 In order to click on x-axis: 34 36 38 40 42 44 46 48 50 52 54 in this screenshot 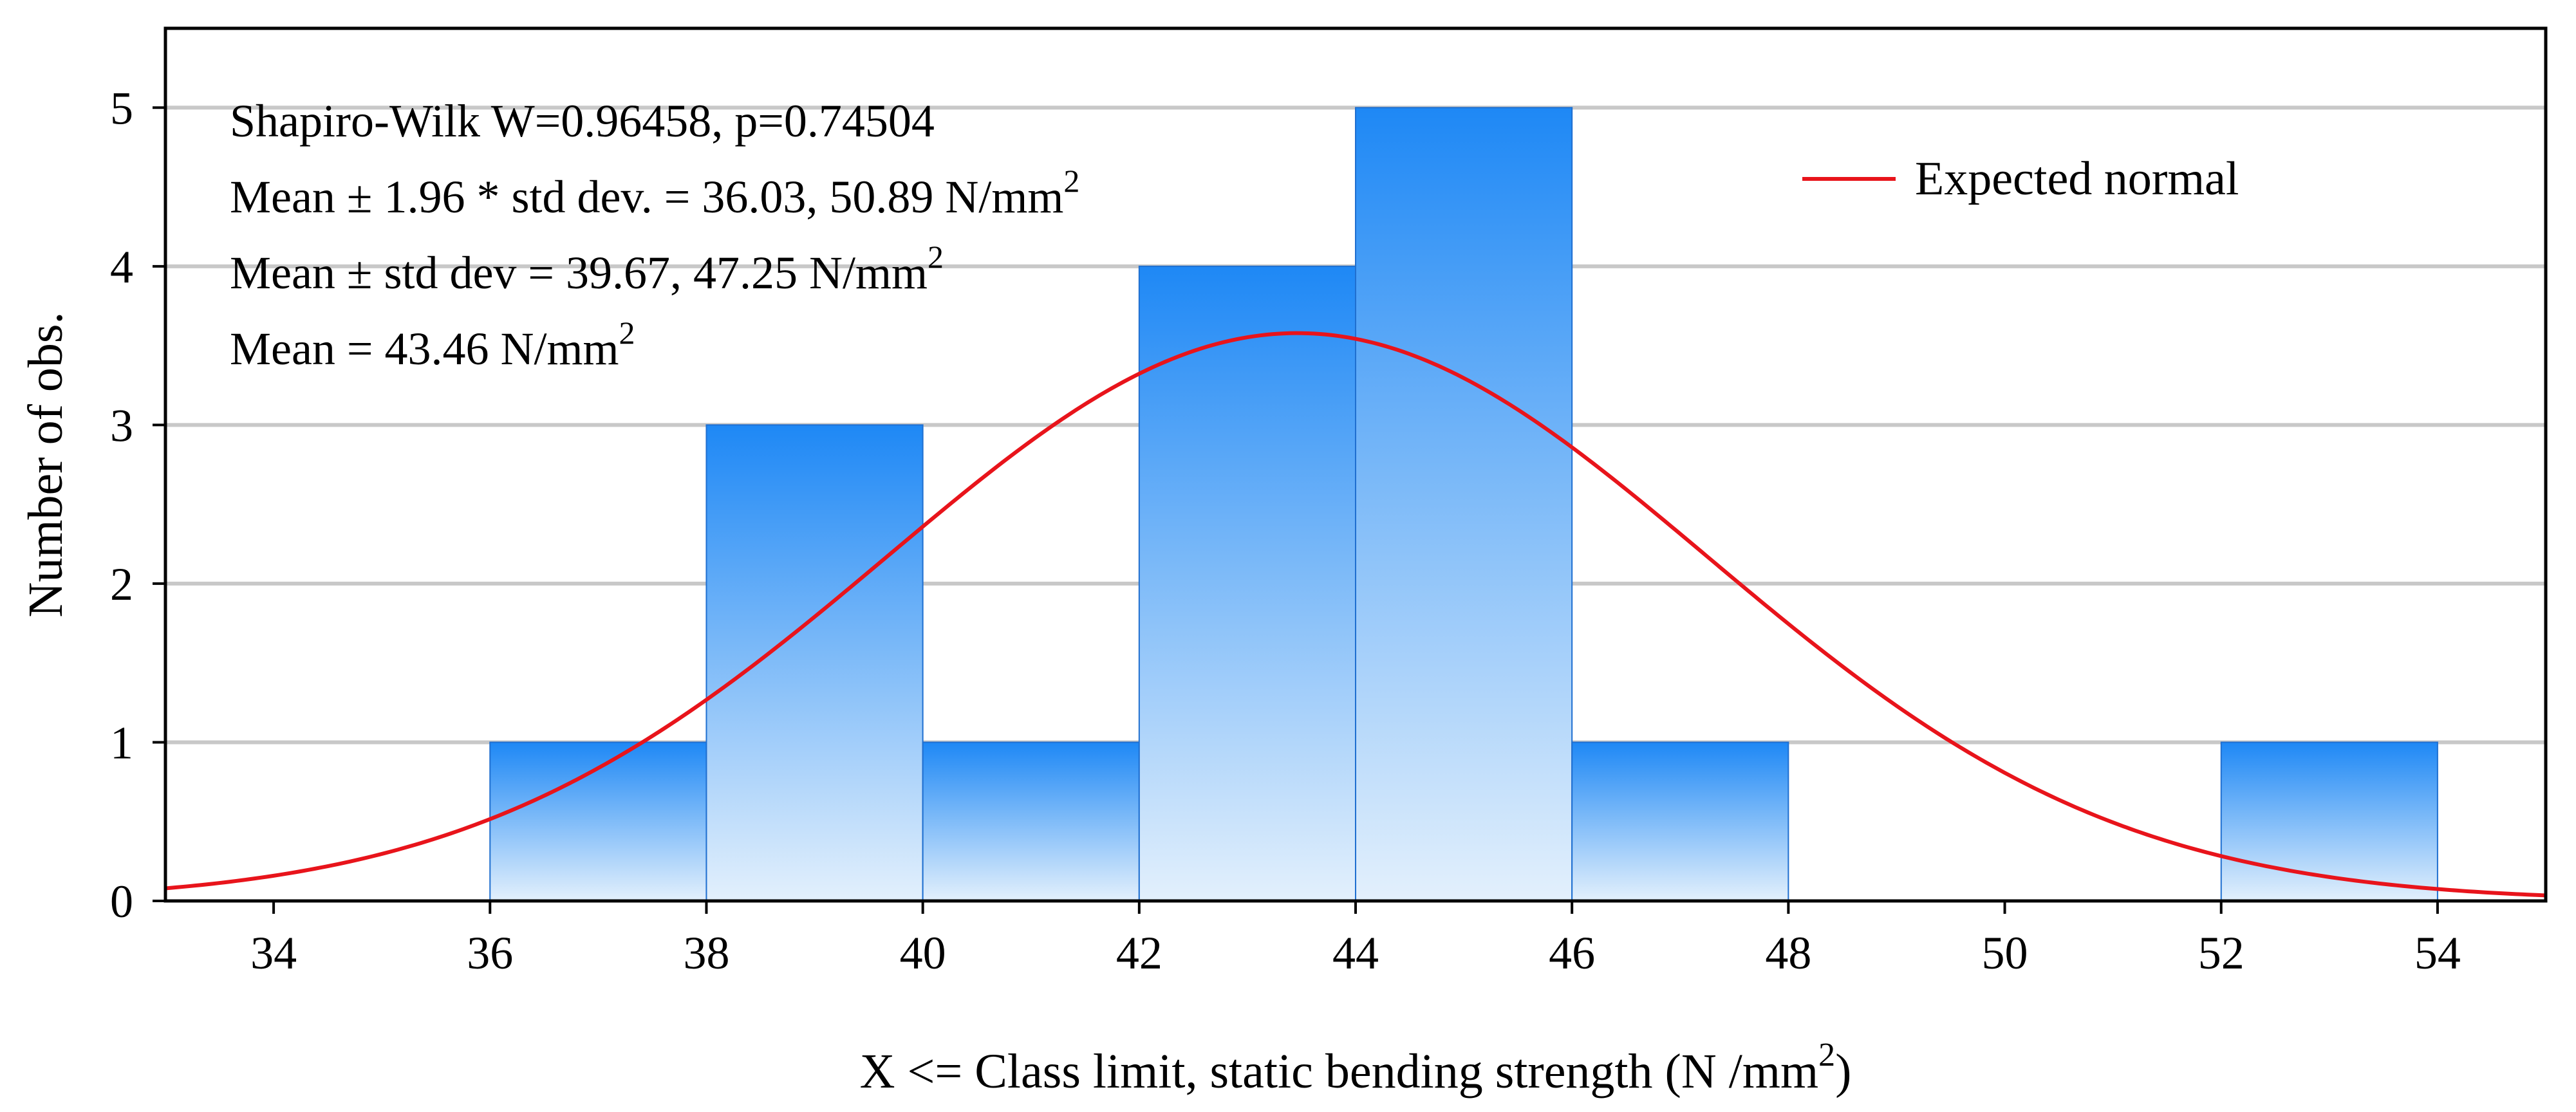, I will do `click(1355, 940)`.